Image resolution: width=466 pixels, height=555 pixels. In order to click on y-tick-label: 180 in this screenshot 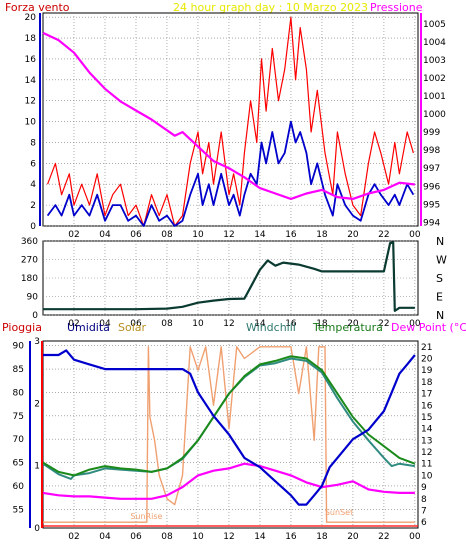, I will do `click(29, 279)`.